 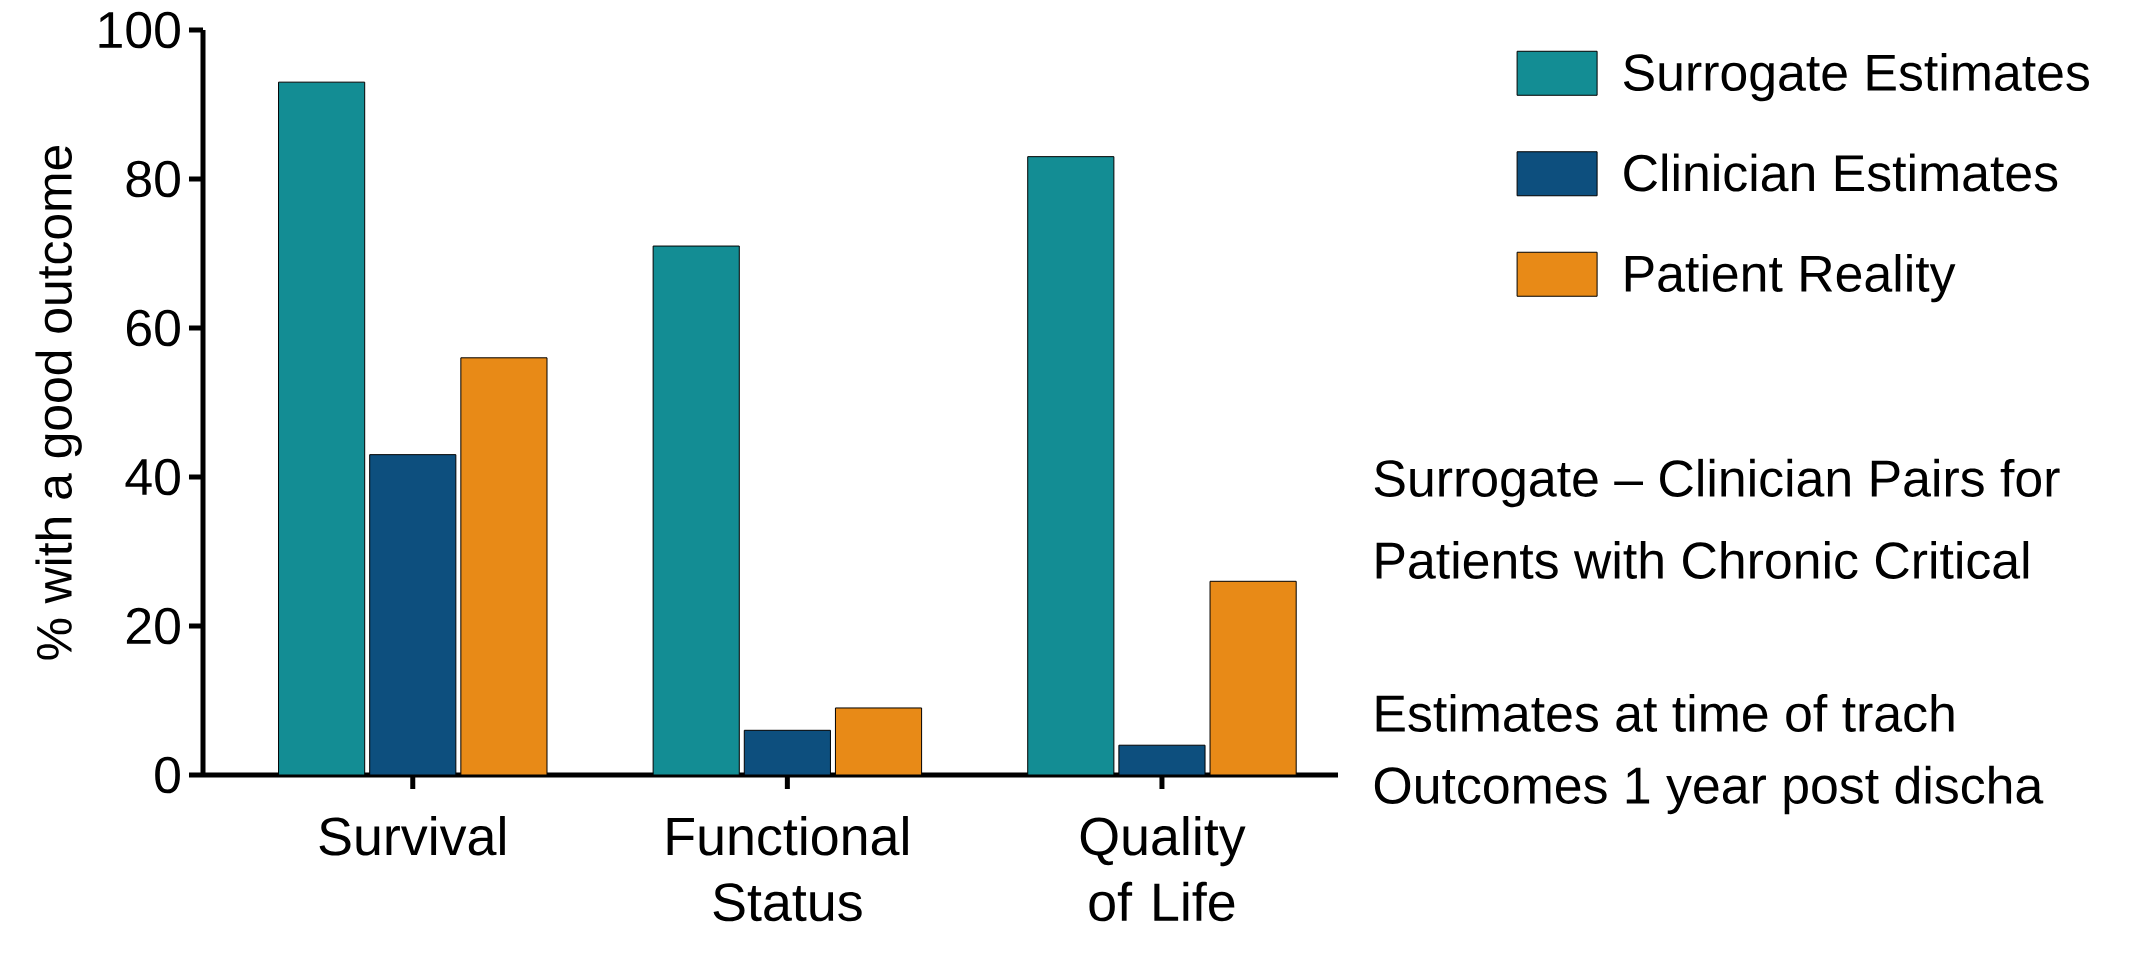 What do you see at coordinates (153, 179) in the screenshot?
I see `y-tick-label: 80` at bounding box center [153, 179].